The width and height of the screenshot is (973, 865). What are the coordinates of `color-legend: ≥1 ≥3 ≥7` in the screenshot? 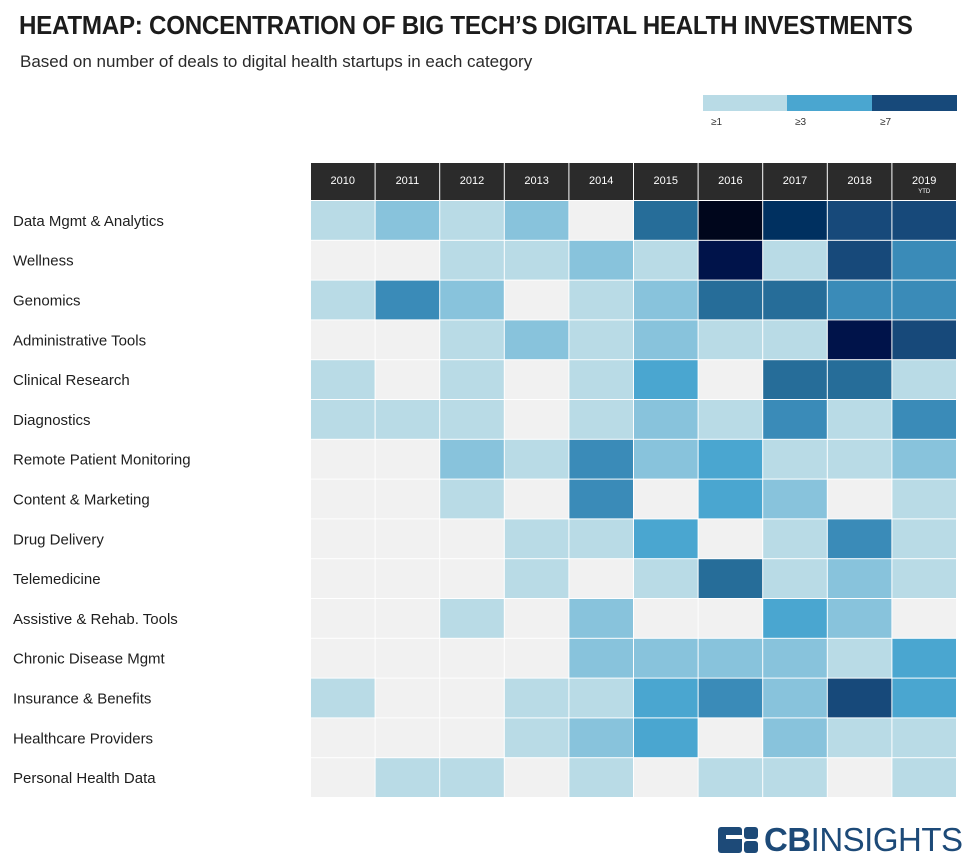 It's located at (830, 115).